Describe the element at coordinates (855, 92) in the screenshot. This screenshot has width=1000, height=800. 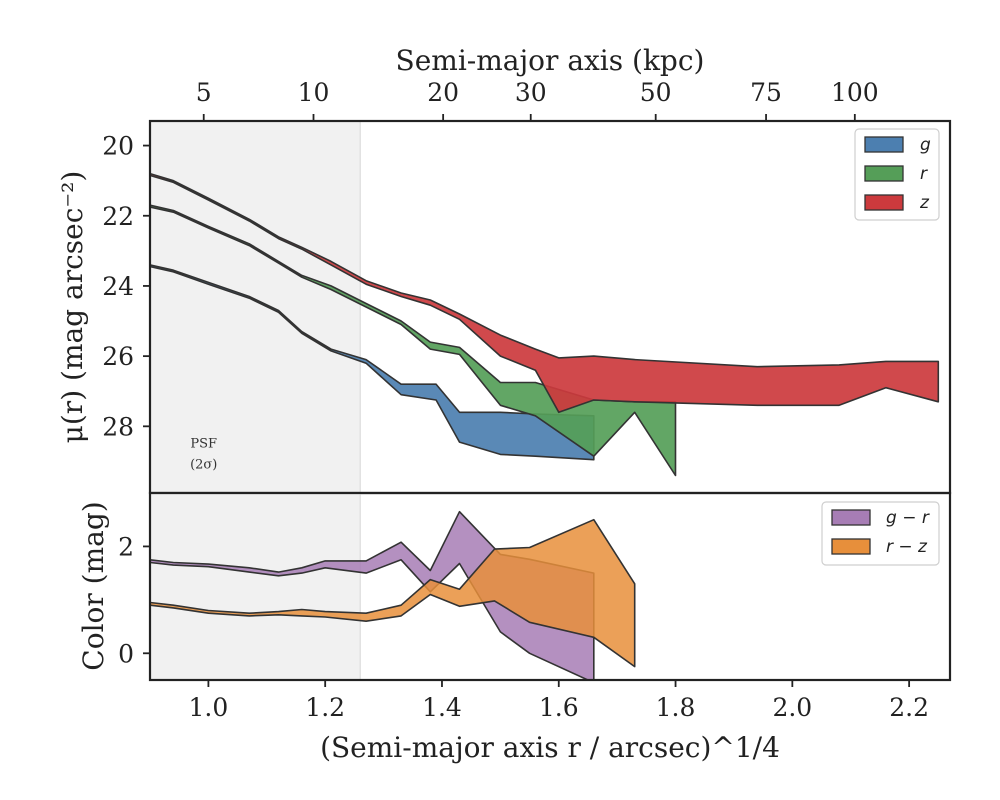
I see `top-x-tick-label: 100` at that location.